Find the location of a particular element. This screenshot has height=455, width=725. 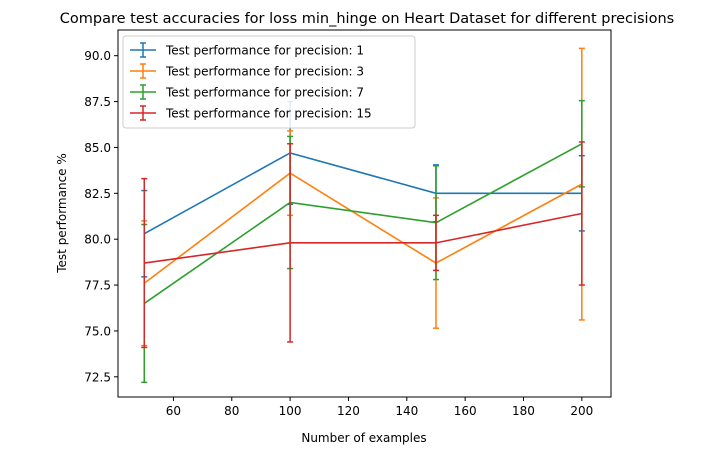

legend-box is located at coordinates (269, 82).